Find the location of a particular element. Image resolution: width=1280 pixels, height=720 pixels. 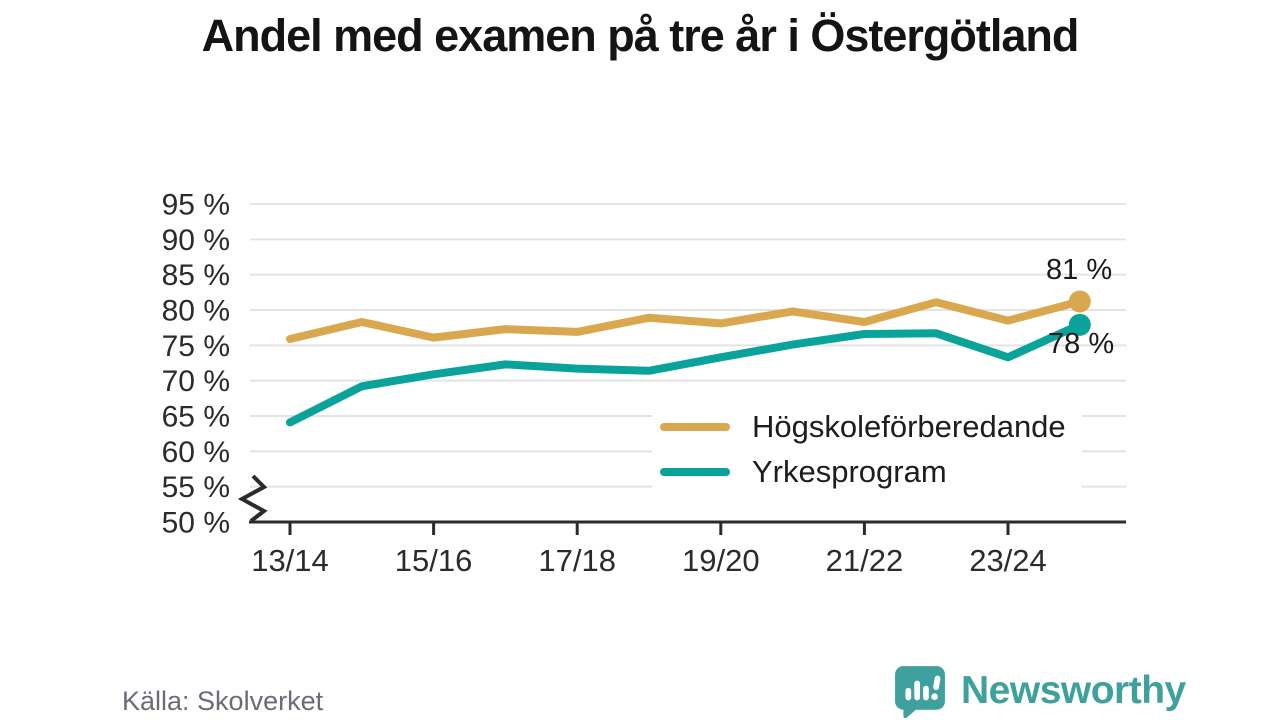

axis-break-zigzag is located at coordinates (252, 498).